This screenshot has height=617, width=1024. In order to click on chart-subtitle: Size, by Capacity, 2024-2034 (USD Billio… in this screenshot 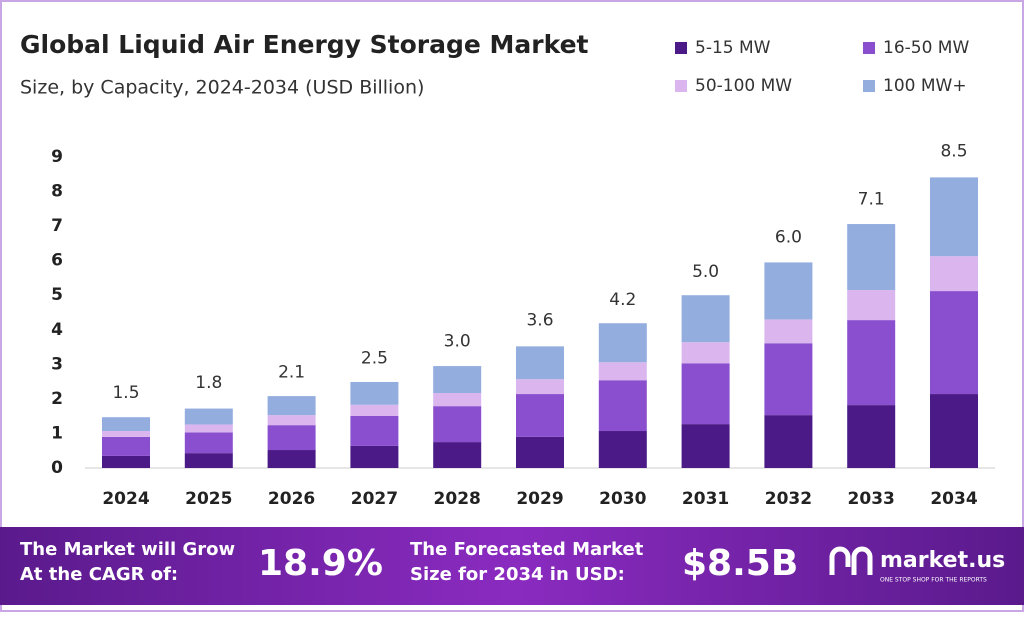, I will do `click(222, 88)`.